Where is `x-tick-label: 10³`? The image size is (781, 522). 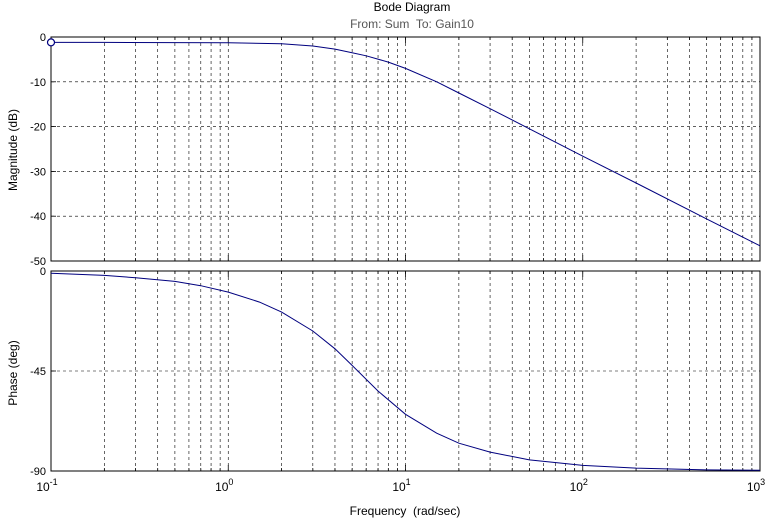 x-tick-label: 10³ is located at coordinates (756, 485).